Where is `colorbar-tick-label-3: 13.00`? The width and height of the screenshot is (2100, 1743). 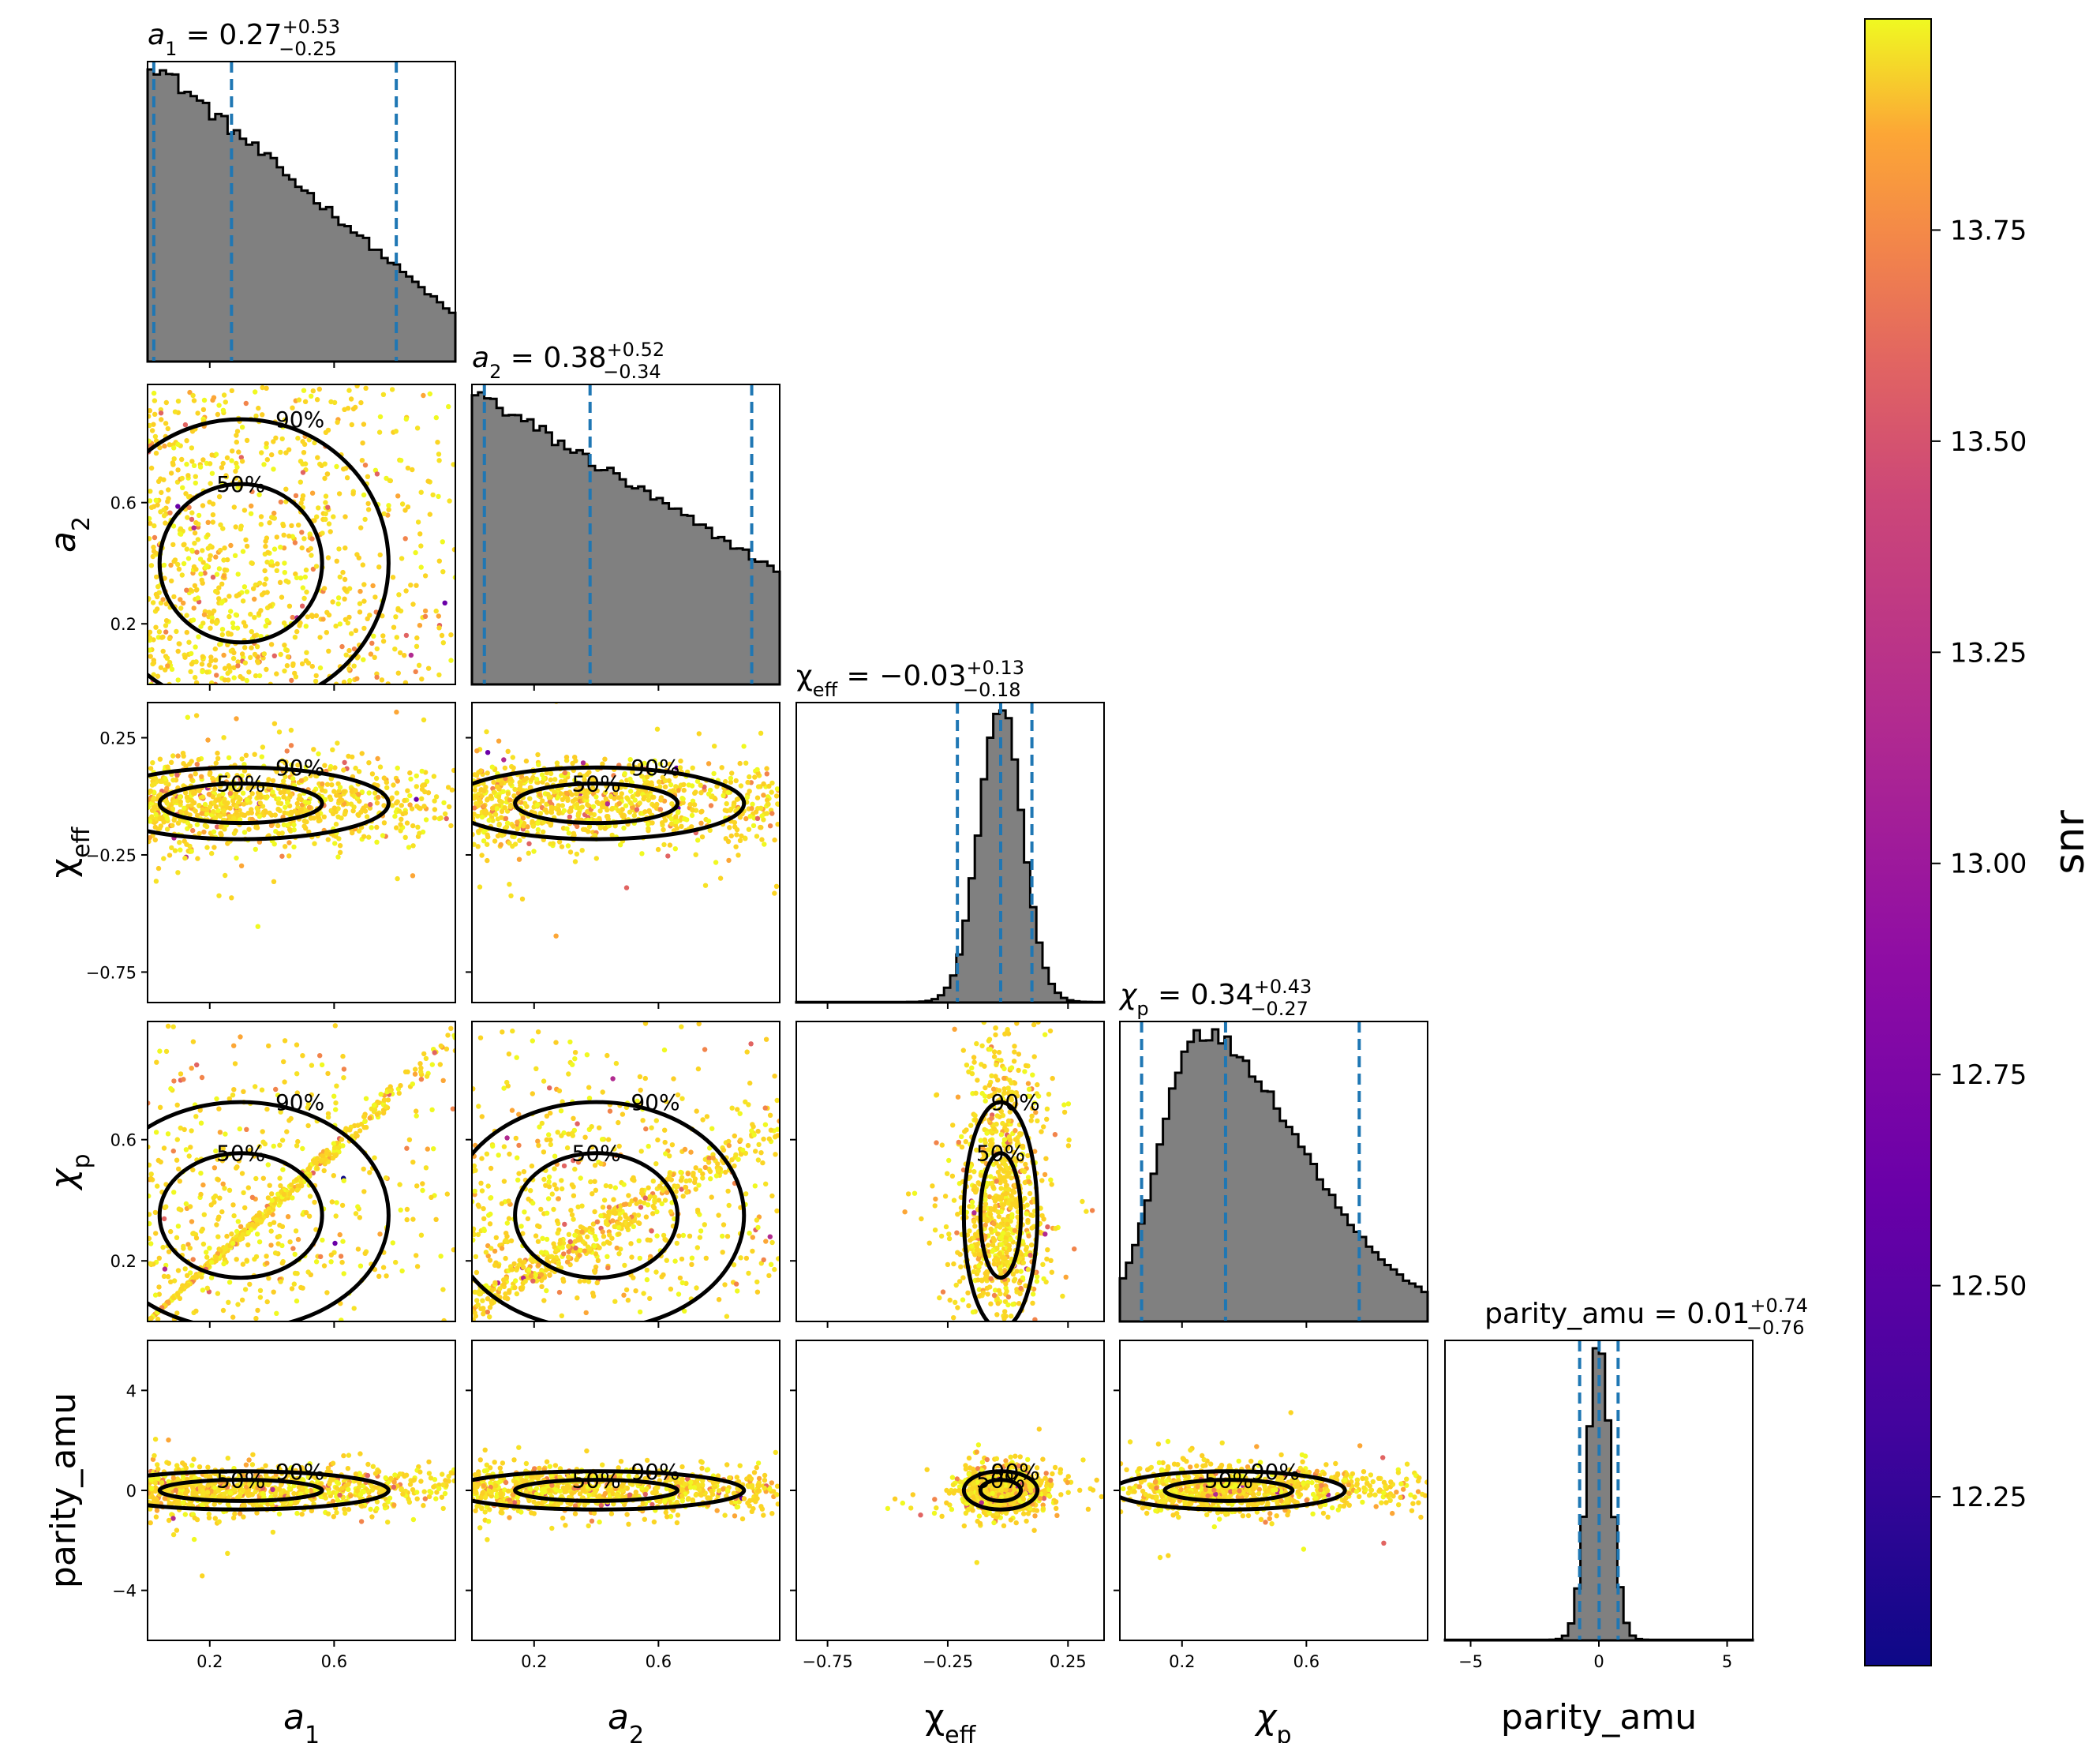
colorbar-tick-label-3: 13.00 is located at coordinates (1988, 864).